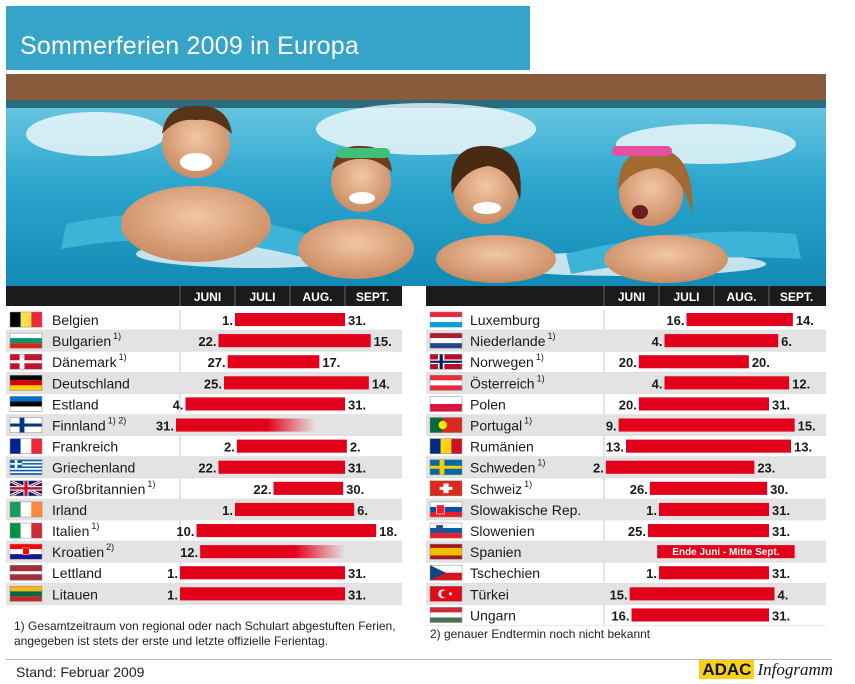 The width and height of the screenshot is (855, 684). Describe the element at coordinates (204, 425) in the screenshot. I see `table-row: Finnland 1) 2) 31.` at that location.